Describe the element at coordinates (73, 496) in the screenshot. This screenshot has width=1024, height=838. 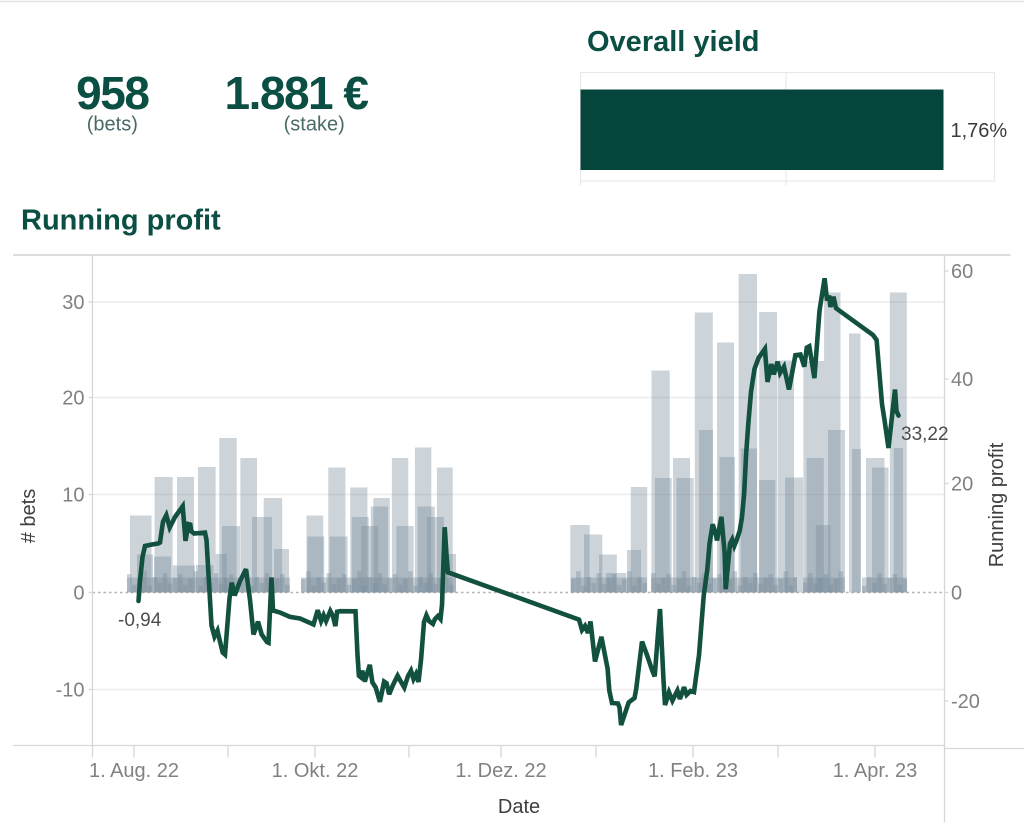
I see `svg-text: 10` at that location.